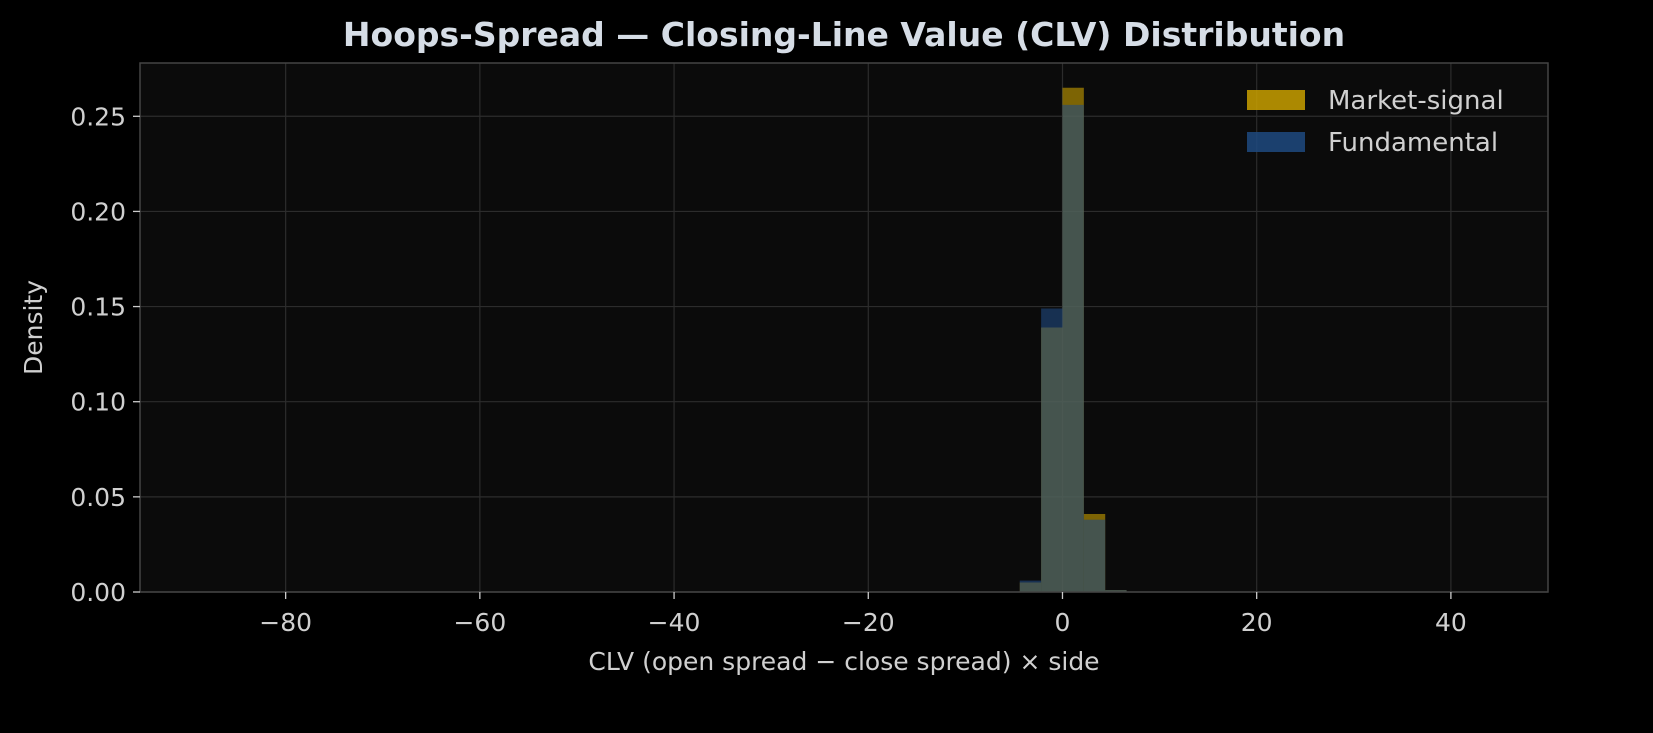  I want to click on y-tick-label: 0.25, so click(98, 116).